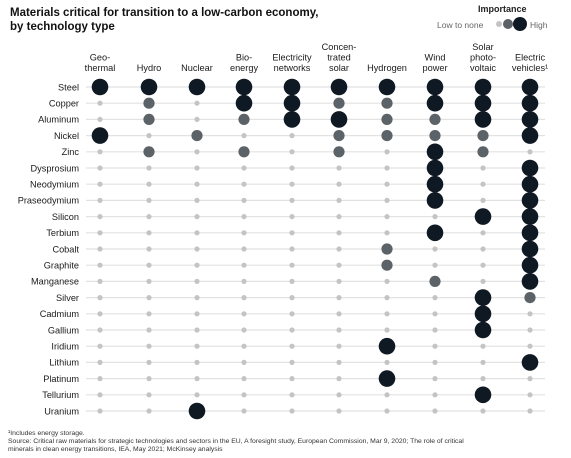 The image size is (571, 458). What do you see at coordinates (64, 363) in the screenshot?
I see `row-label: Lithium` at bounding box center [64, 363].